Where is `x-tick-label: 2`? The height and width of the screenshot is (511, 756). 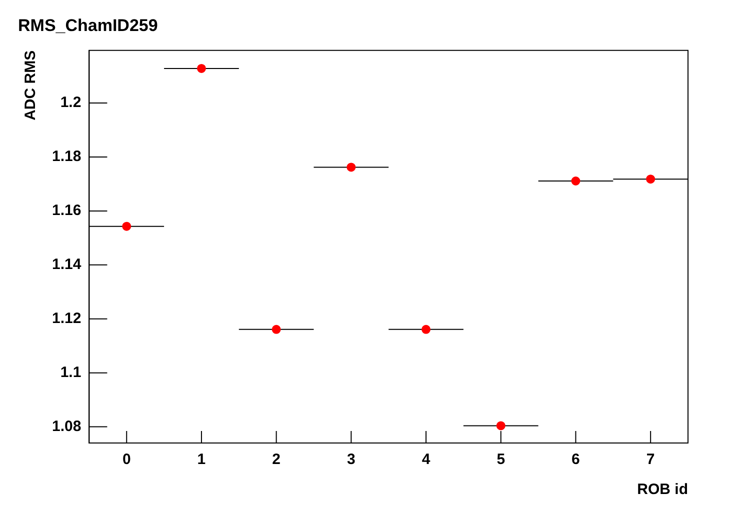
x-tick-label: 2 is located at coordinates (276, 459).